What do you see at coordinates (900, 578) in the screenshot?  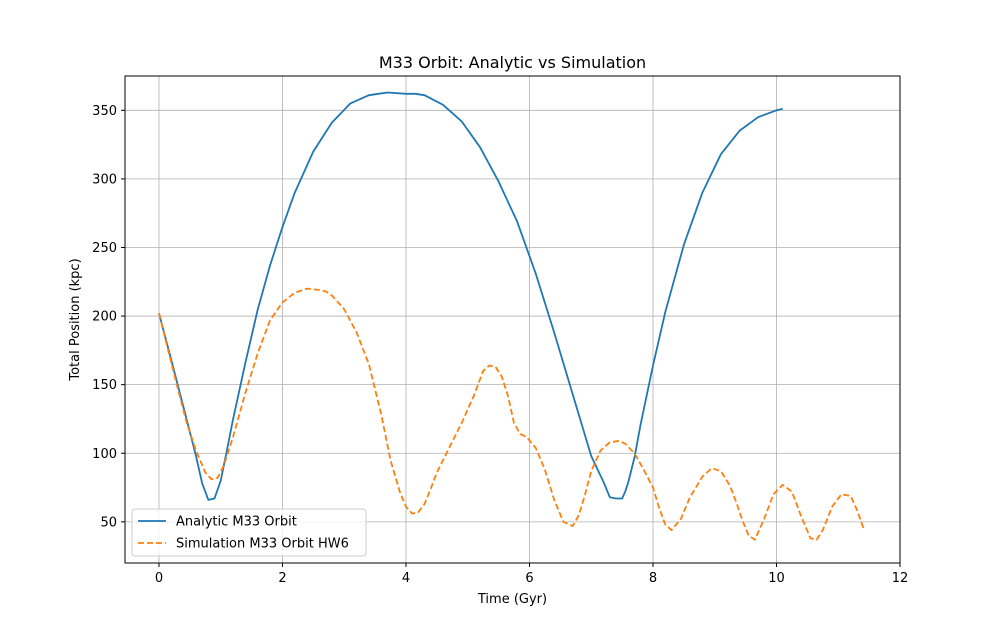 I see `x-tick-label: 12` at bounding box center [900, 578].